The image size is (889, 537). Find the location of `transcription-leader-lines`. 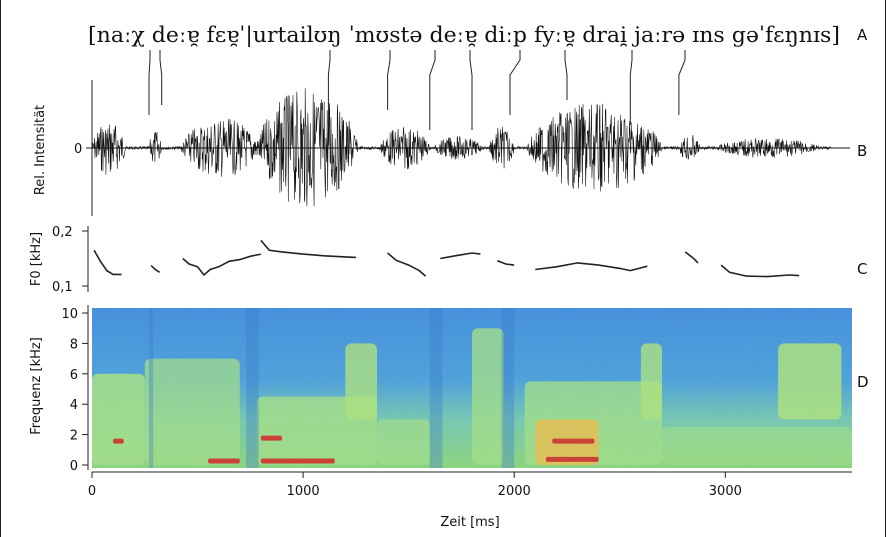

transcription-leader-lines is located at coordinates (417, 90).